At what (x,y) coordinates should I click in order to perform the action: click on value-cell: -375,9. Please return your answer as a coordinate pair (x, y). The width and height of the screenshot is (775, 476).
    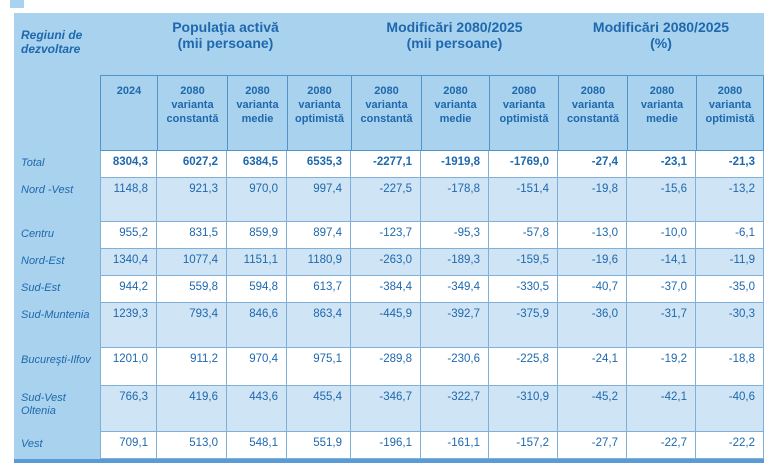
    Looking at the image, I should click on (523, 325).